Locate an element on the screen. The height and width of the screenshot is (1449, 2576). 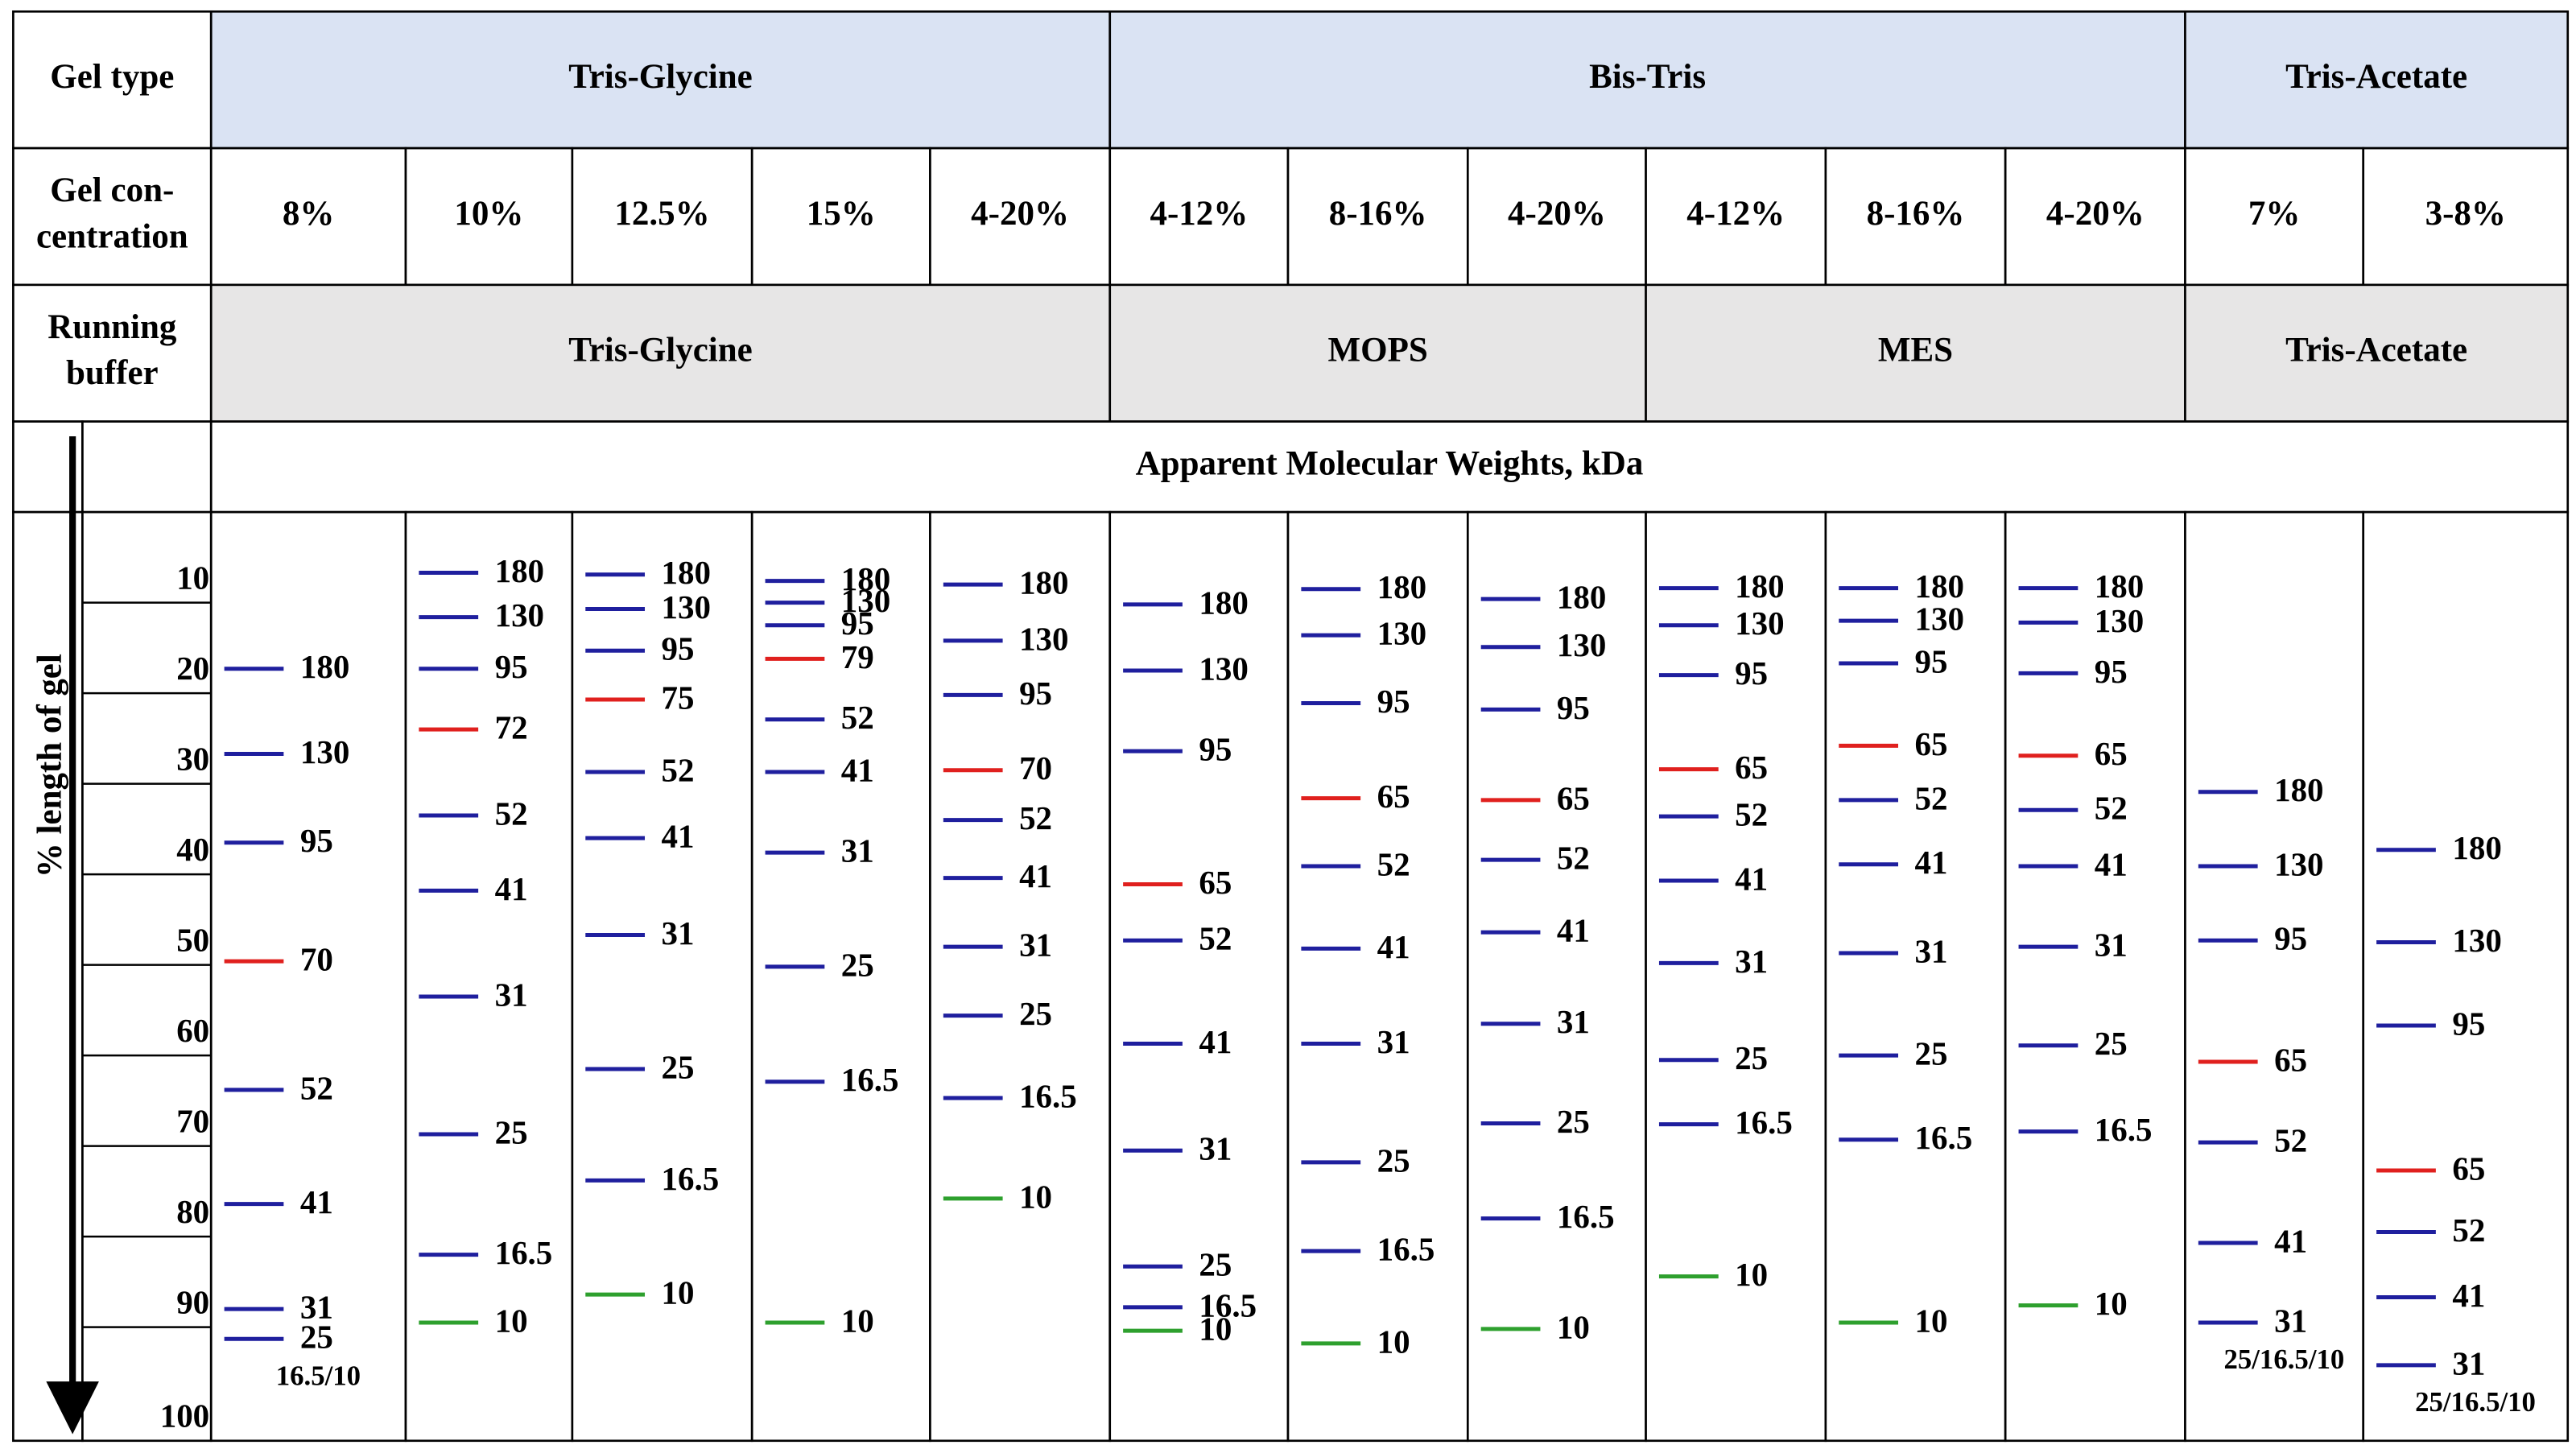
concentration: 8% is located at coordinates (309, 214).